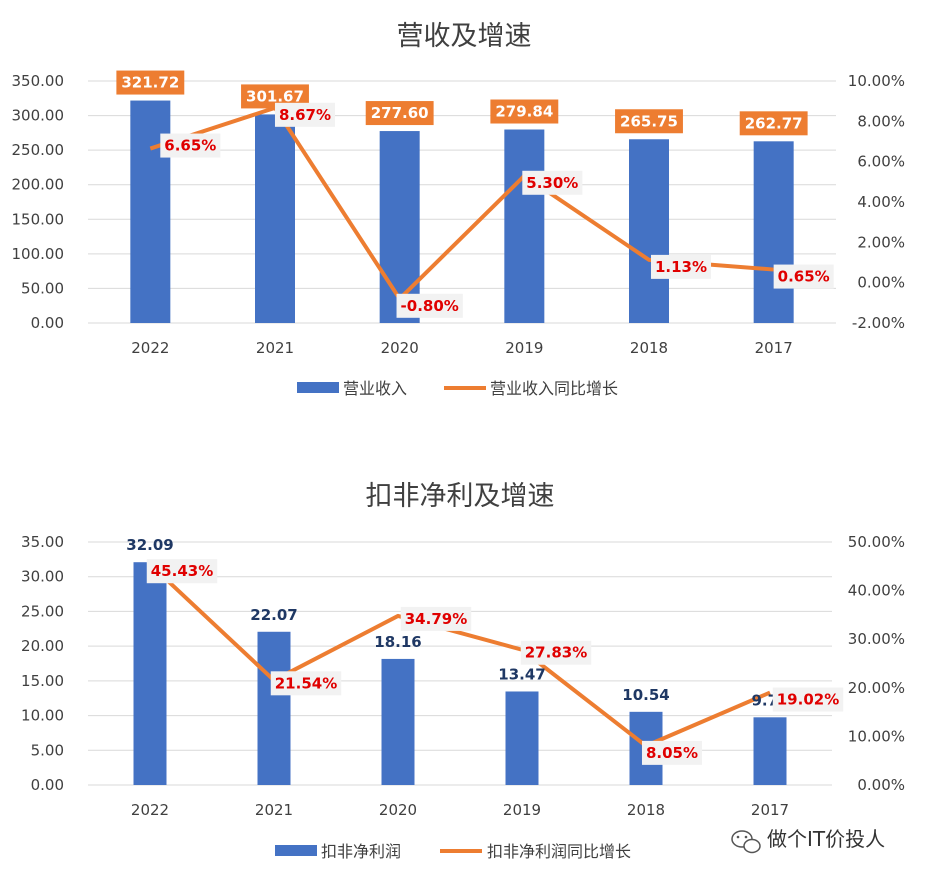  What do you see at coordinates (464, 36) in the screenshot?
I see `chart-title: 营收及增速` at bounding box center [464, 36].